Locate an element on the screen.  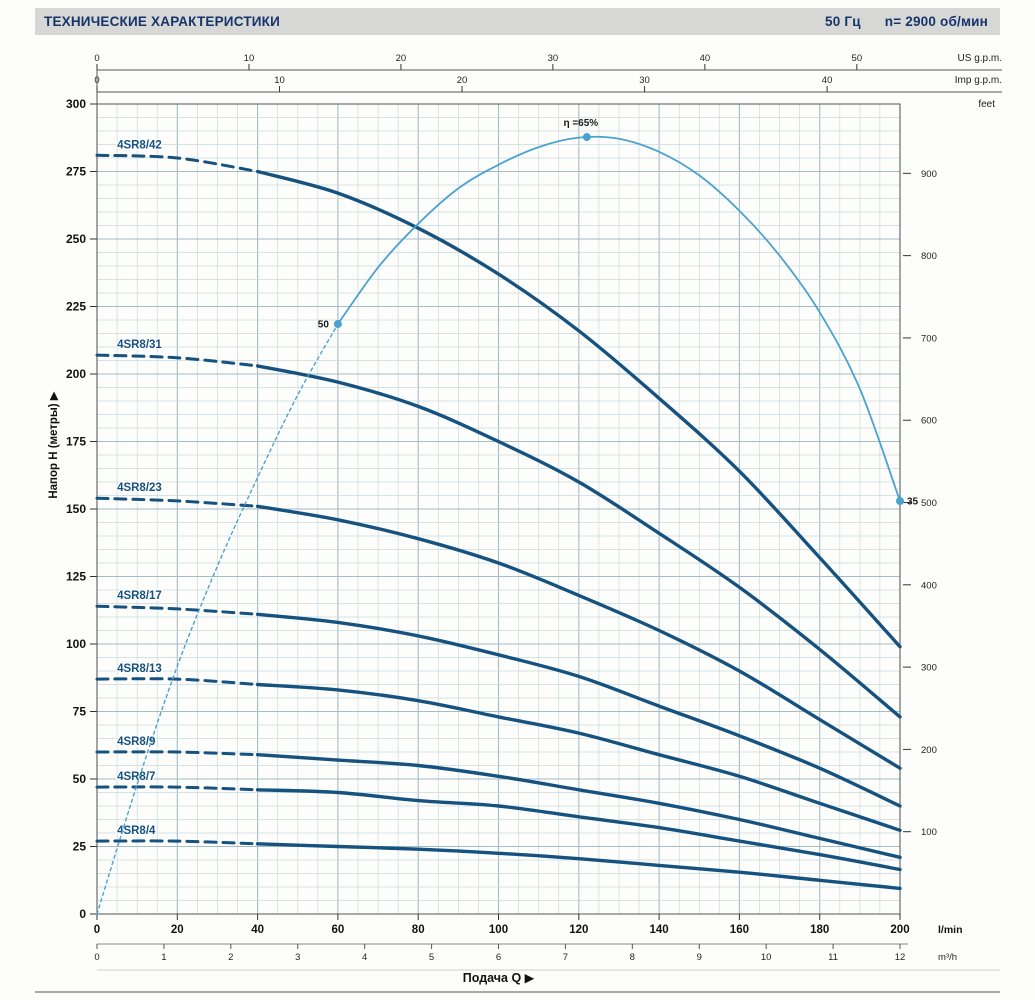
right-tick-label: 300 is located at coordinates (929, 668).